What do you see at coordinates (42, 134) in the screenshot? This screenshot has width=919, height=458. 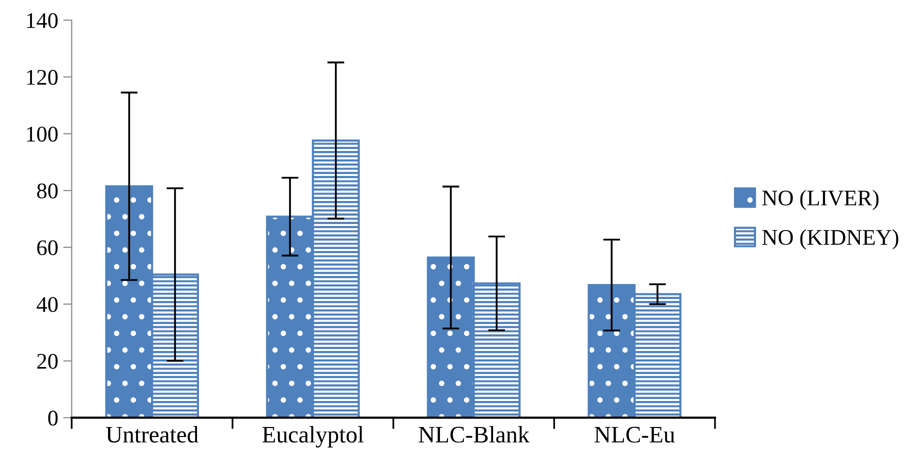 I see `y-tick-label: 100` at bounding box center [42, 134].